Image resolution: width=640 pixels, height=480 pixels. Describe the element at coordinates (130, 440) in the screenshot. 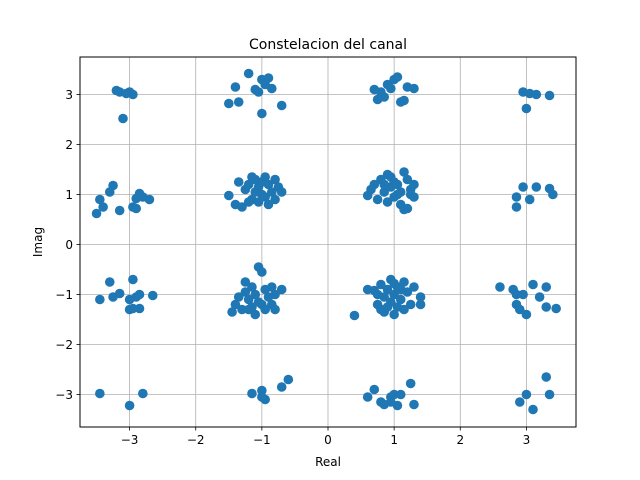

I see `x-tick-label: −3` at that location.